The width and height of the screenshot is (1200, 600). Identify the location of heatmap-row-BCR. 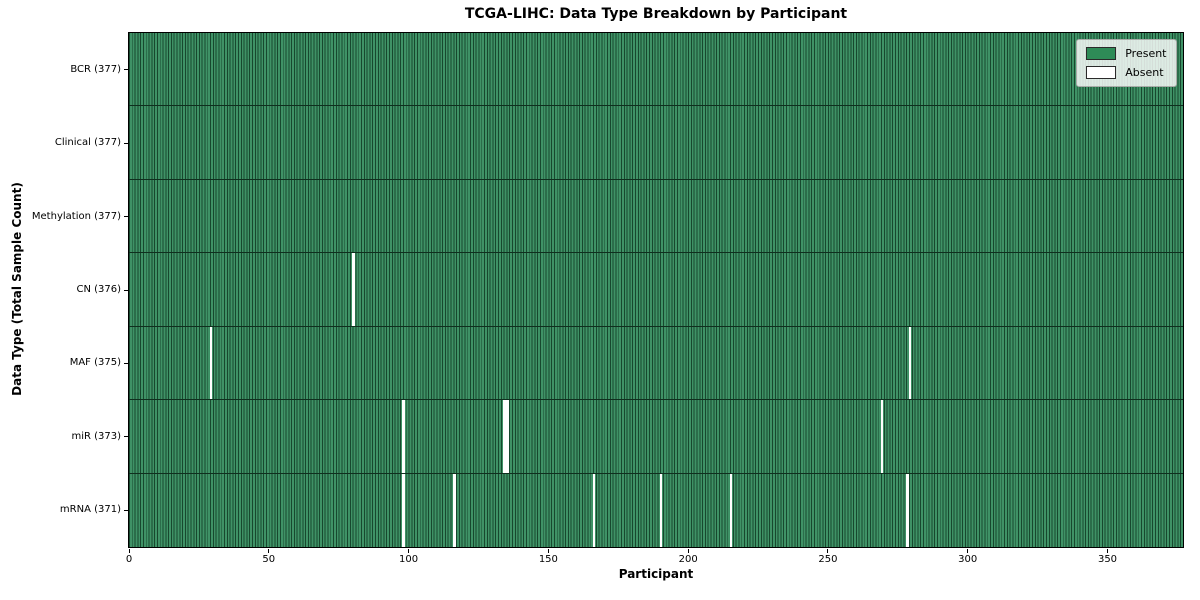
(655, 69).